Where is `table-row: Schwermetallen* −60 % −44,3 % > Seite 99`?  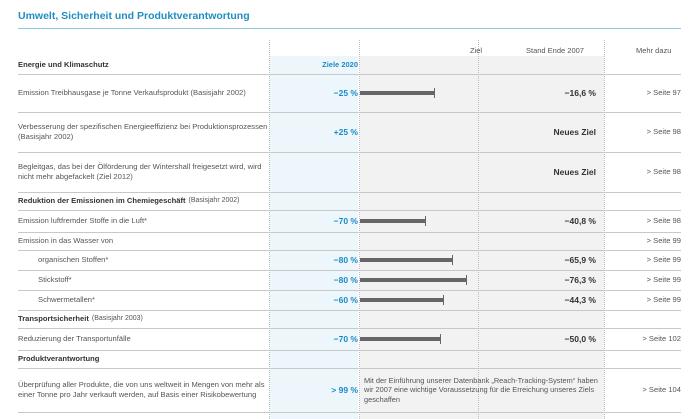
table-row: Schwermetallen* −60 % −44,3 % > Seite 99 is located at coordinates (349, 300).